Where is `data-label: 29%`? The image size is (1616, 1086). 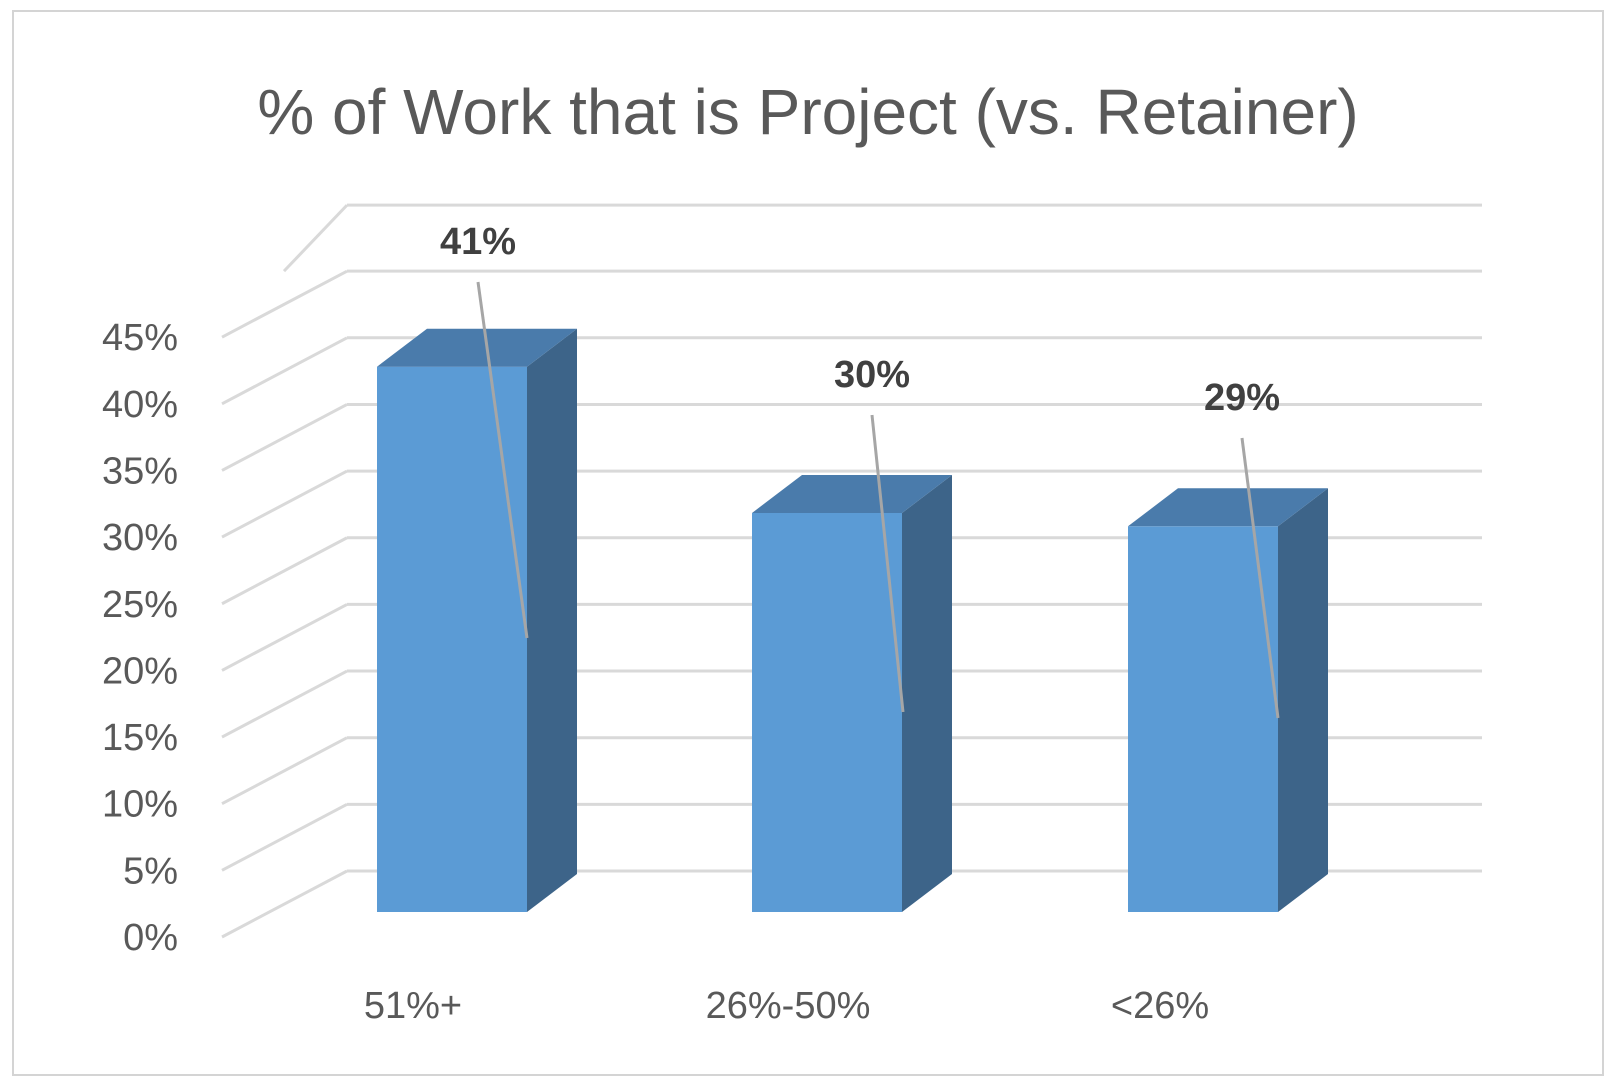 data-label: 29% is located at coordinates (1242, 398).